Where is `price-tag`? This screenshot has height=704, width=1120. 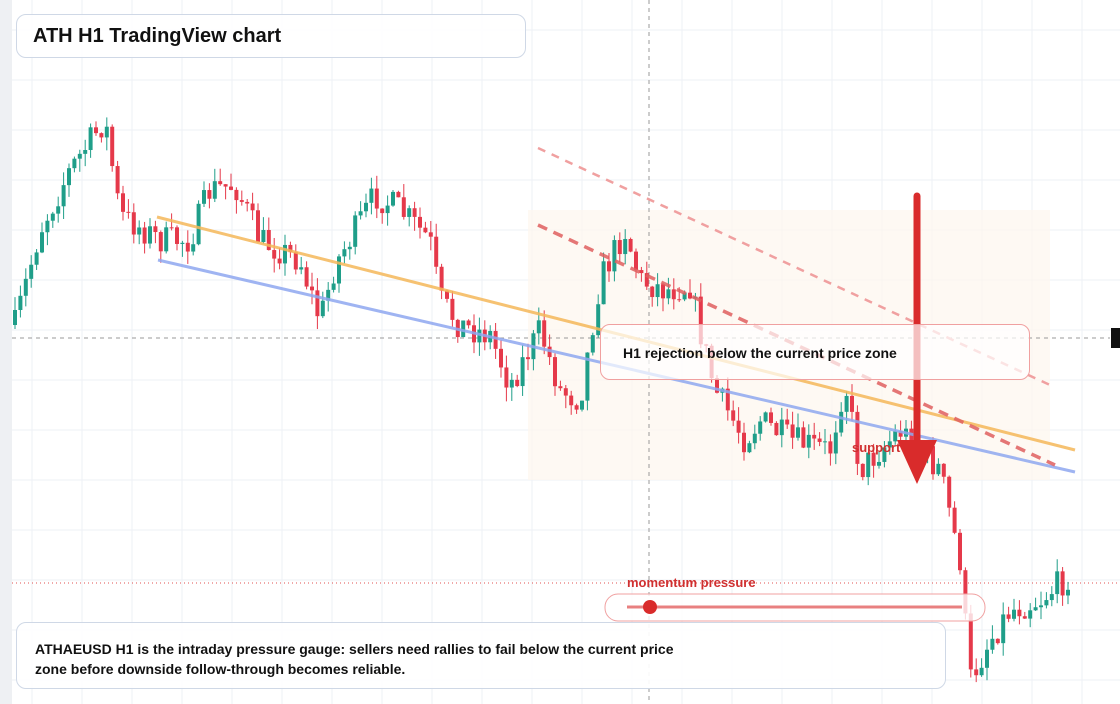
price-tag is located at coordinates (1115, 338).